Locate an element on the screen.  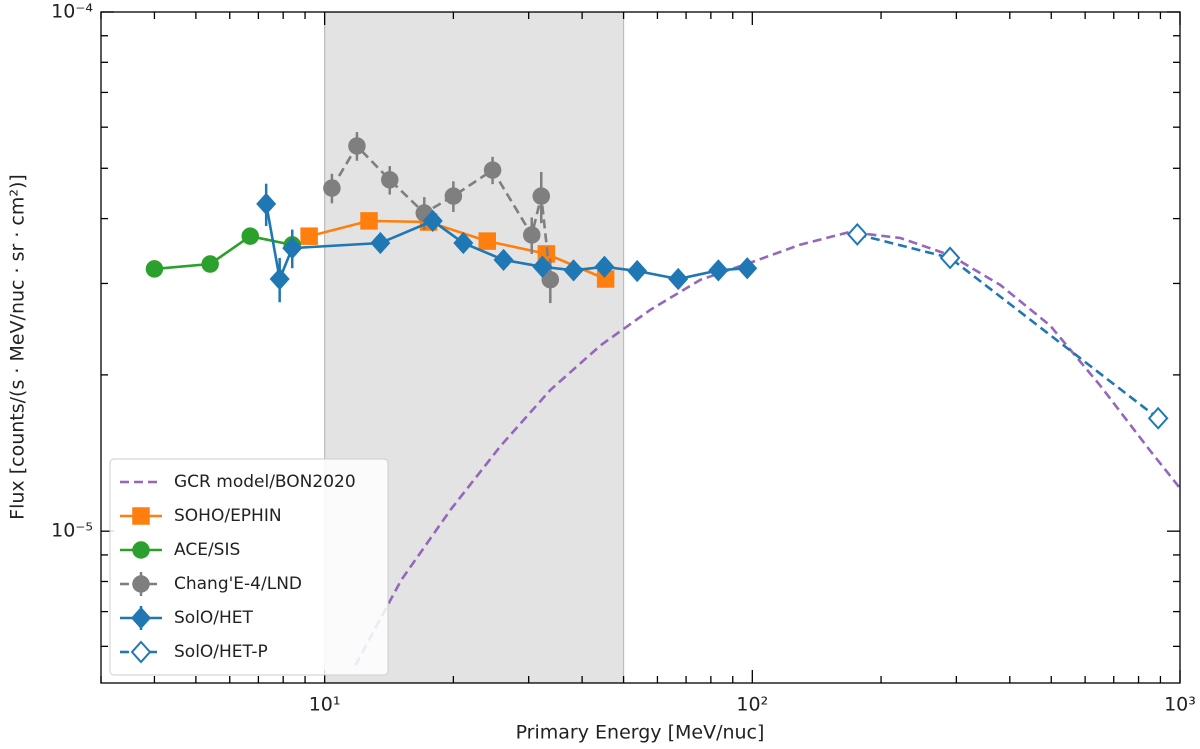
legend-label: ACE/SIS is located at coordinates (207, 550).